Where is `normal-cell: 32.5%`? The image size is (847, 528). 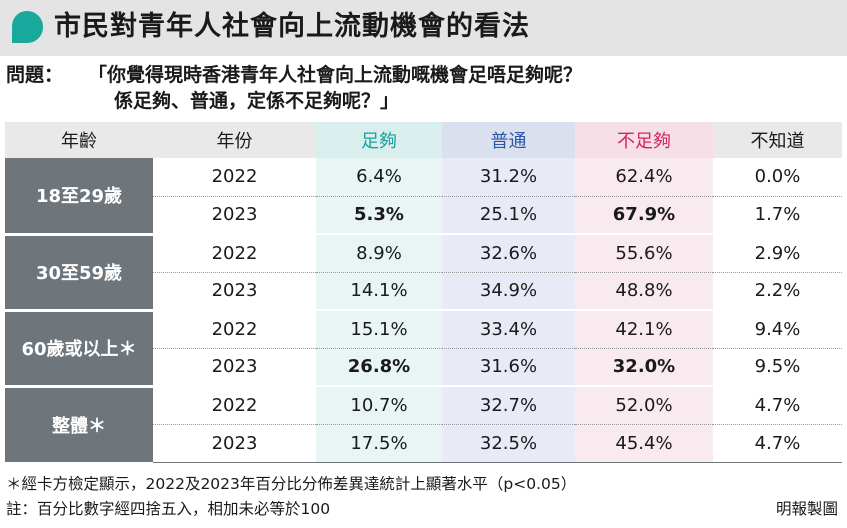
normal-cell: 32.5% is located at coordinates (508, 443).